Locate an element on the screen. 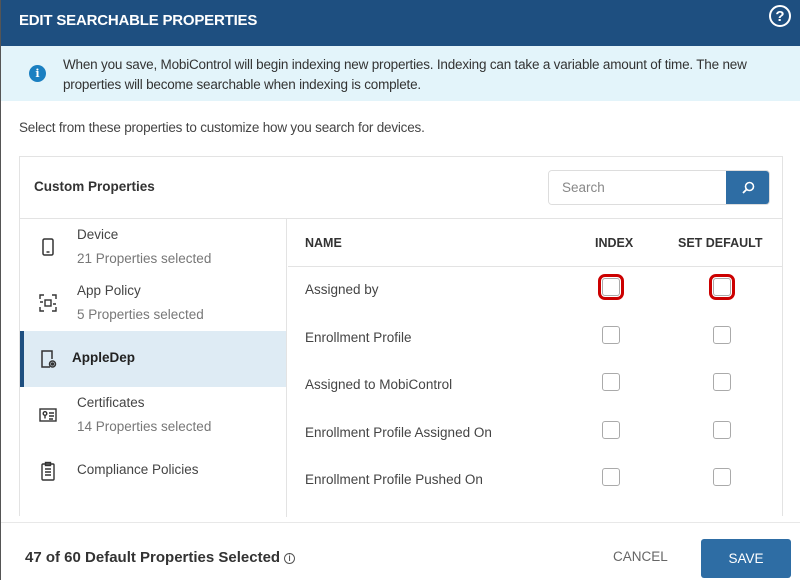 This screenshot has height=580, width=800. category-appledep: AppleDep is located at coordinates (153, 359).